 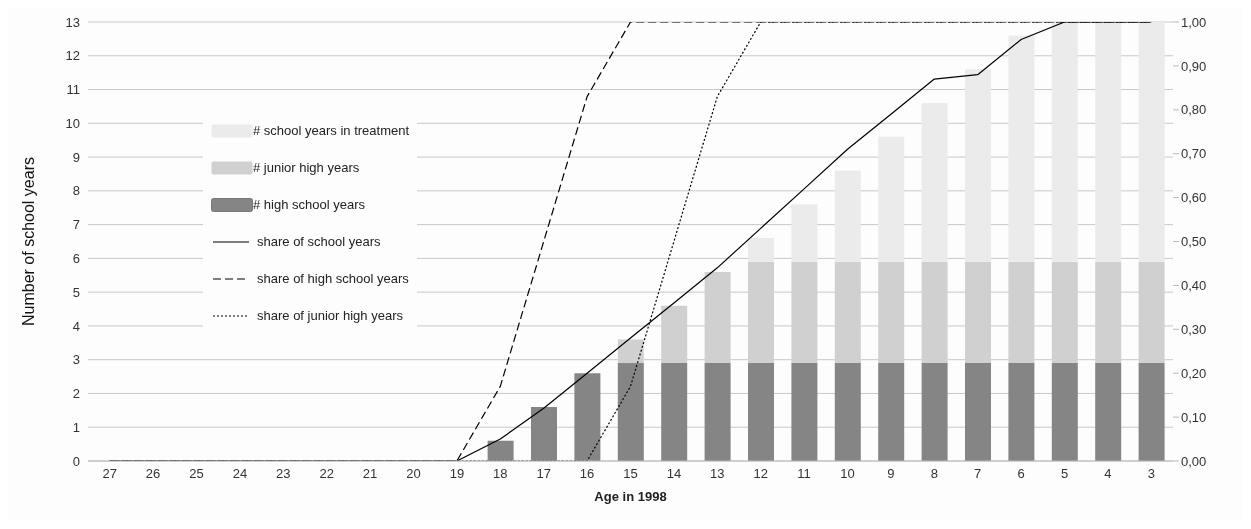 What do you see at coordinates (1194, 329) in the screenshot?
I see `y2-tick-label: 0,30` at bounding box center [1194, 329].